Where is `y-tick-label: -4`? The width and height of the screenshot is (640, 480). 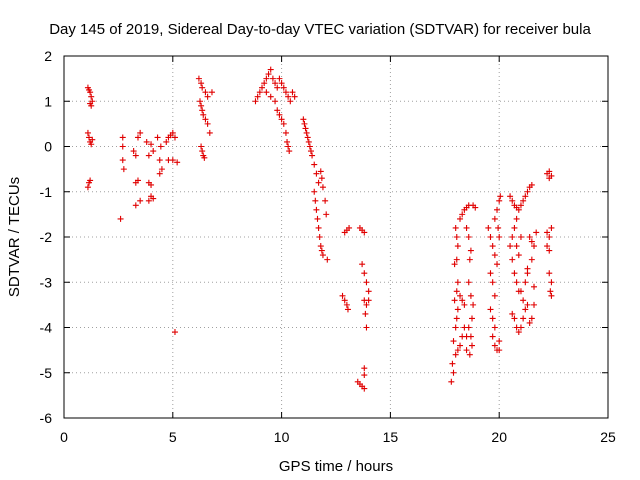 y-tick-label: -4 is located at coordinates (46, 328).